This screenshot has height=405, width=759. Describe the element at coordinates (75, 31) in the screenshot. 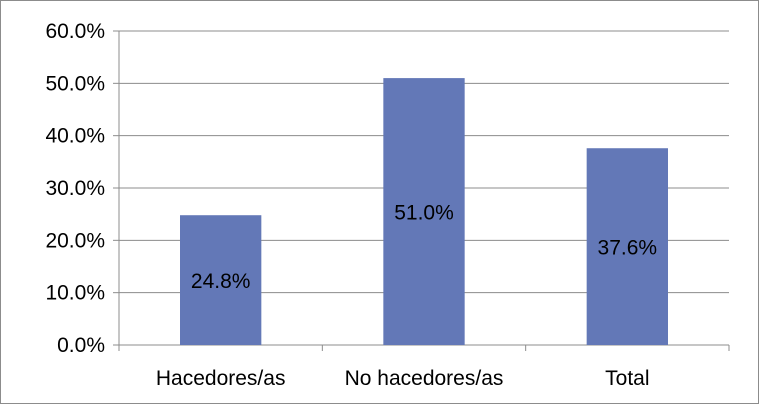

I see `y-tick-label: 60.0%` at that location.